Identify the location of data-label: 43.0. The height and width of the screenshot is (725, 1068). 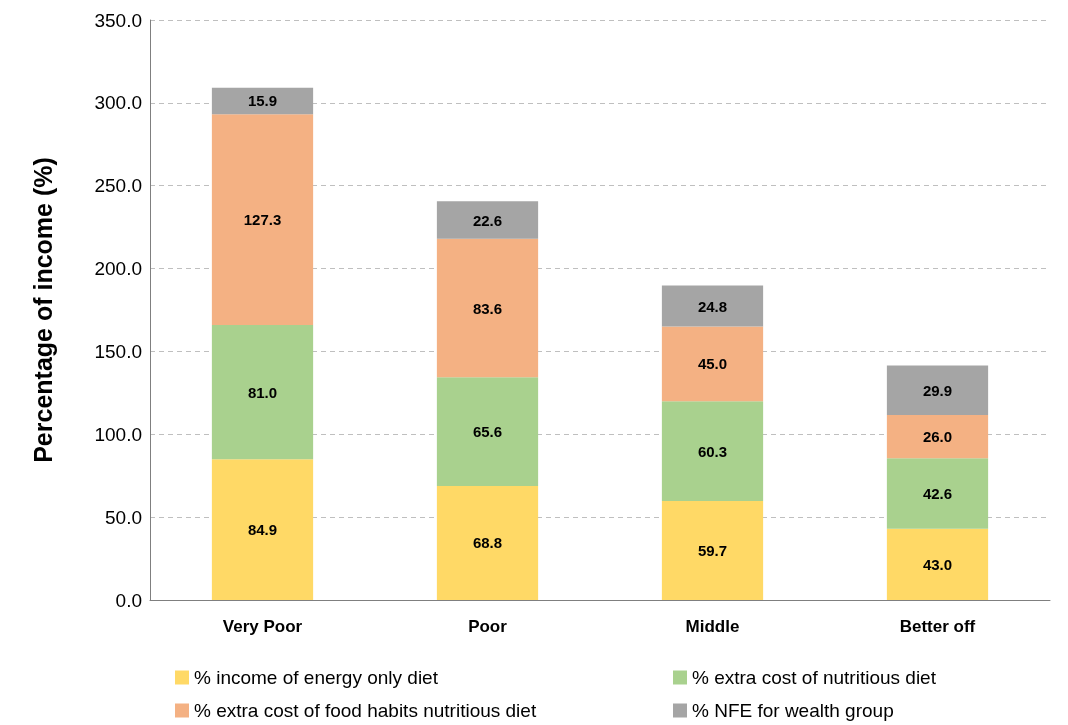
(937, 564).